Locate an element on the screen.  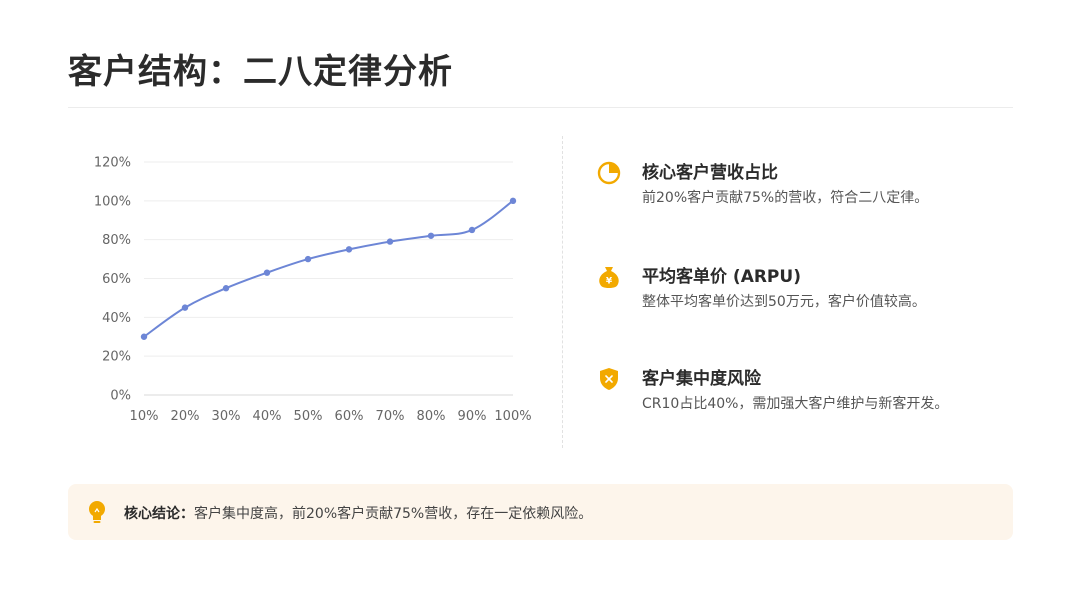
title-divider is located at coordinates (540, 107).